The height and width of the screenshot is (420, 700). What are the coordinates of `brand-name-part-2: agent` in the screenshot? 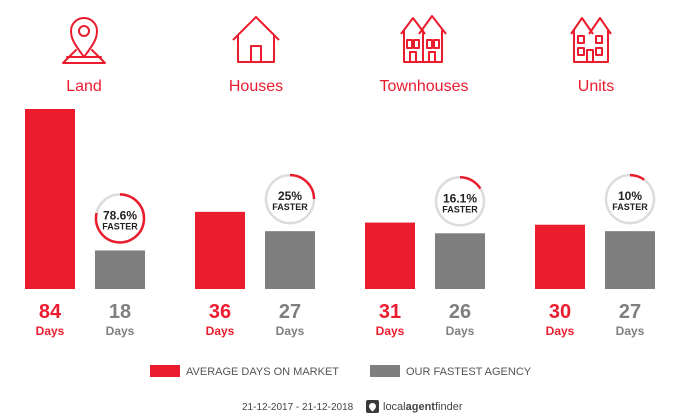 It's located at (421, 407).